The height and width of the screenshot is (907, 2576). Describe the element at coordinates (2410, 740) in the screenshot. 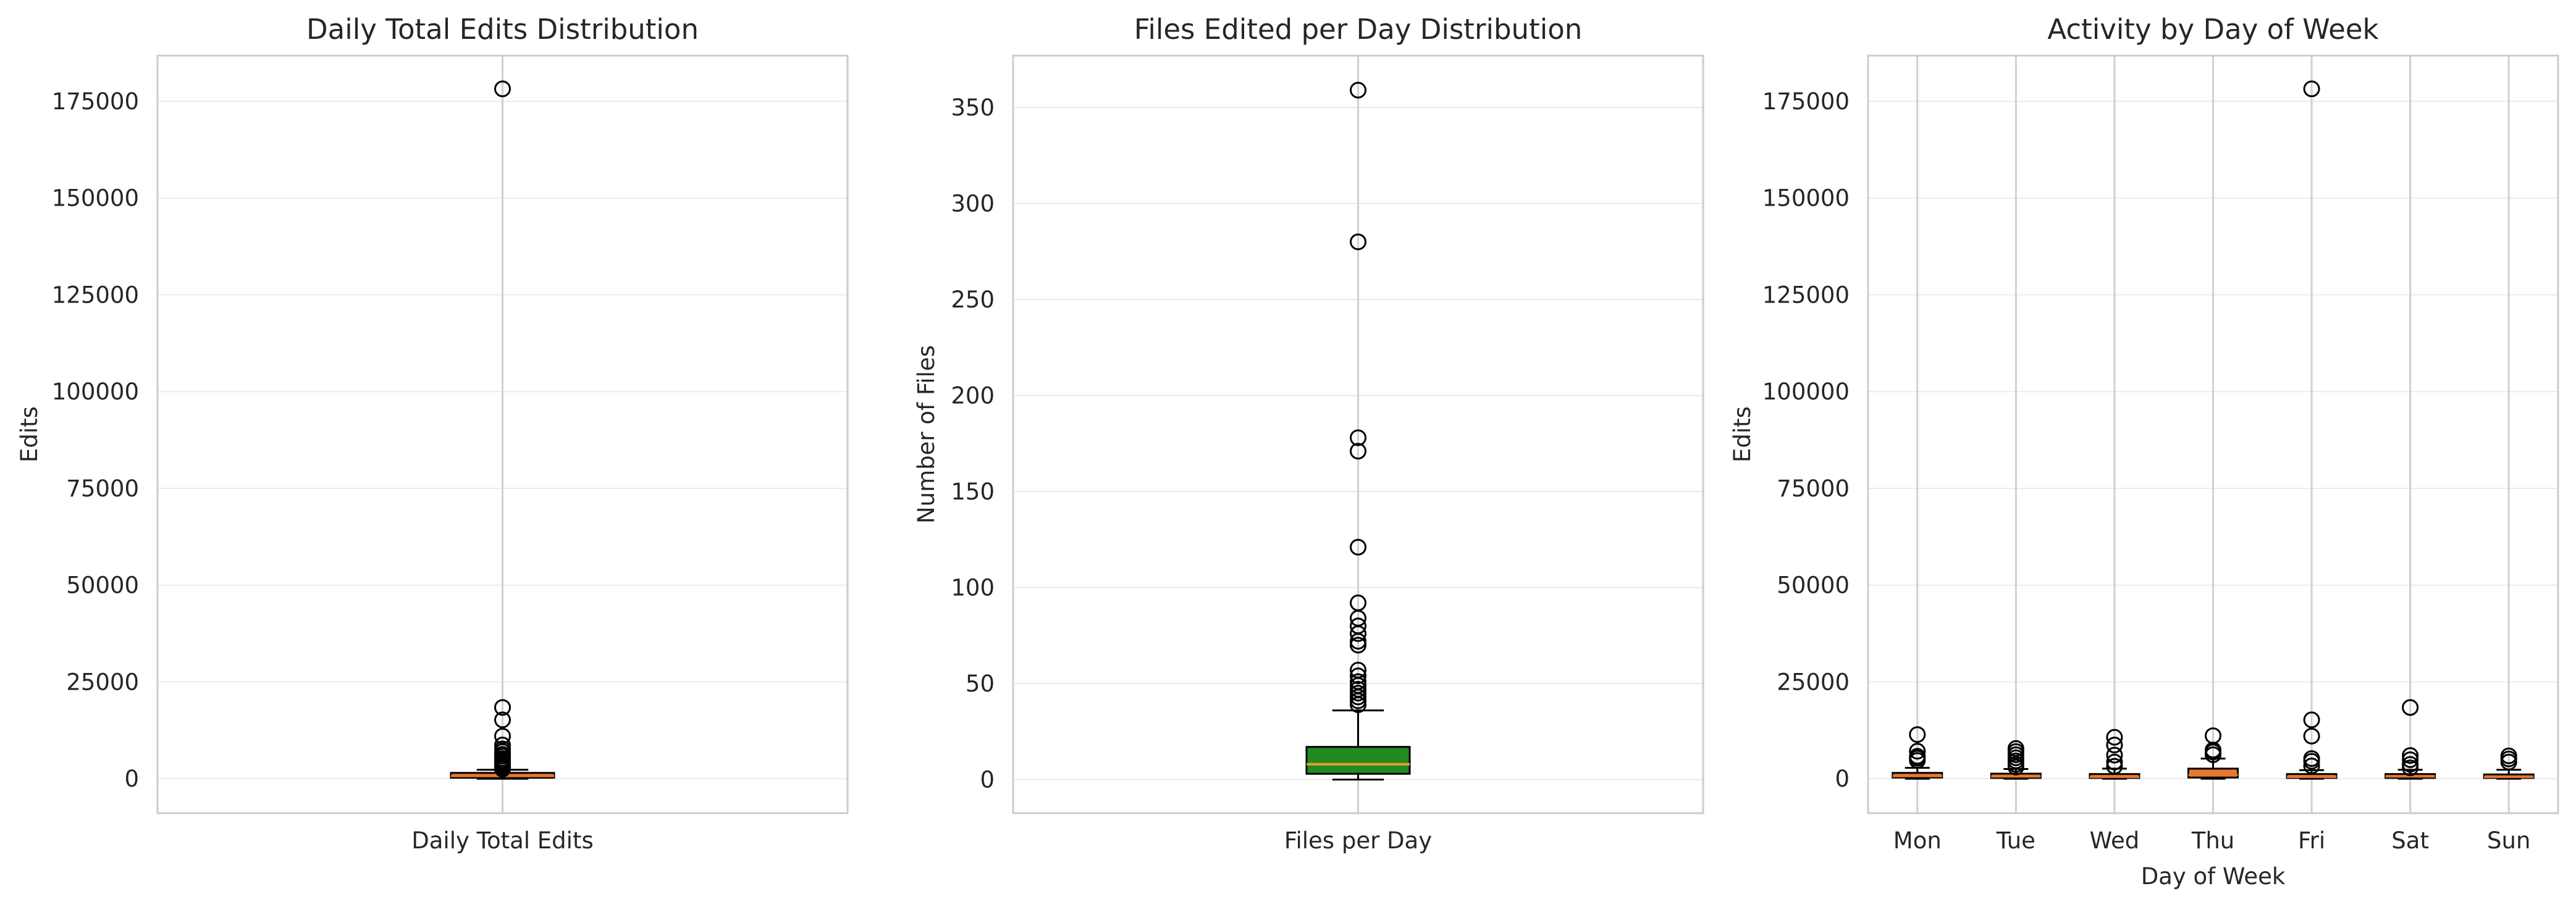

I see `box-sat` at that location.